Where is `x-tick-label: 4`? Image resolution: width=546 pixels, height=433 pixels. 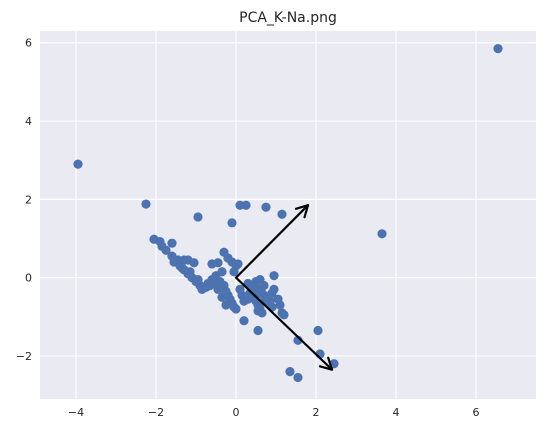 x-tick-label: 4 is located at coordinates (396, 412).